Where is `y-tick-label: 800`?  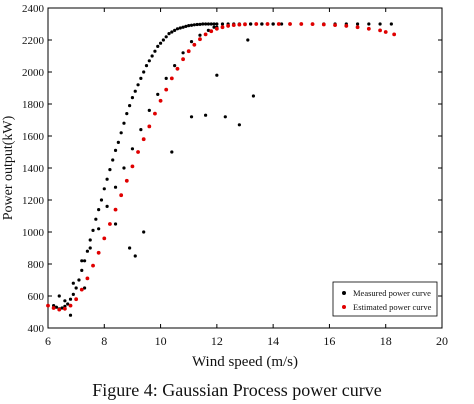 y-tick-label: 800 is located at coordinates (36, 265).